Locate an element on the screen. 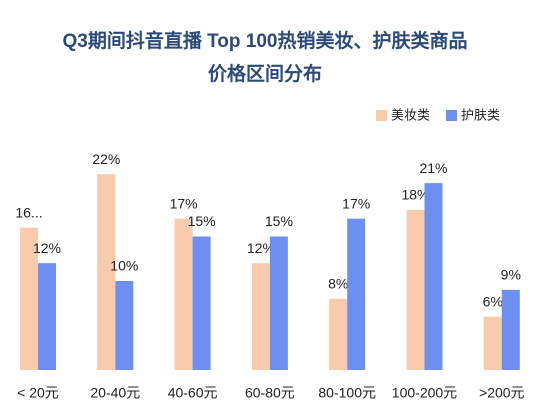 This screenshot has height=400, width=547. x-tick-label: 40-60元 is located at coordinates (193, 392).